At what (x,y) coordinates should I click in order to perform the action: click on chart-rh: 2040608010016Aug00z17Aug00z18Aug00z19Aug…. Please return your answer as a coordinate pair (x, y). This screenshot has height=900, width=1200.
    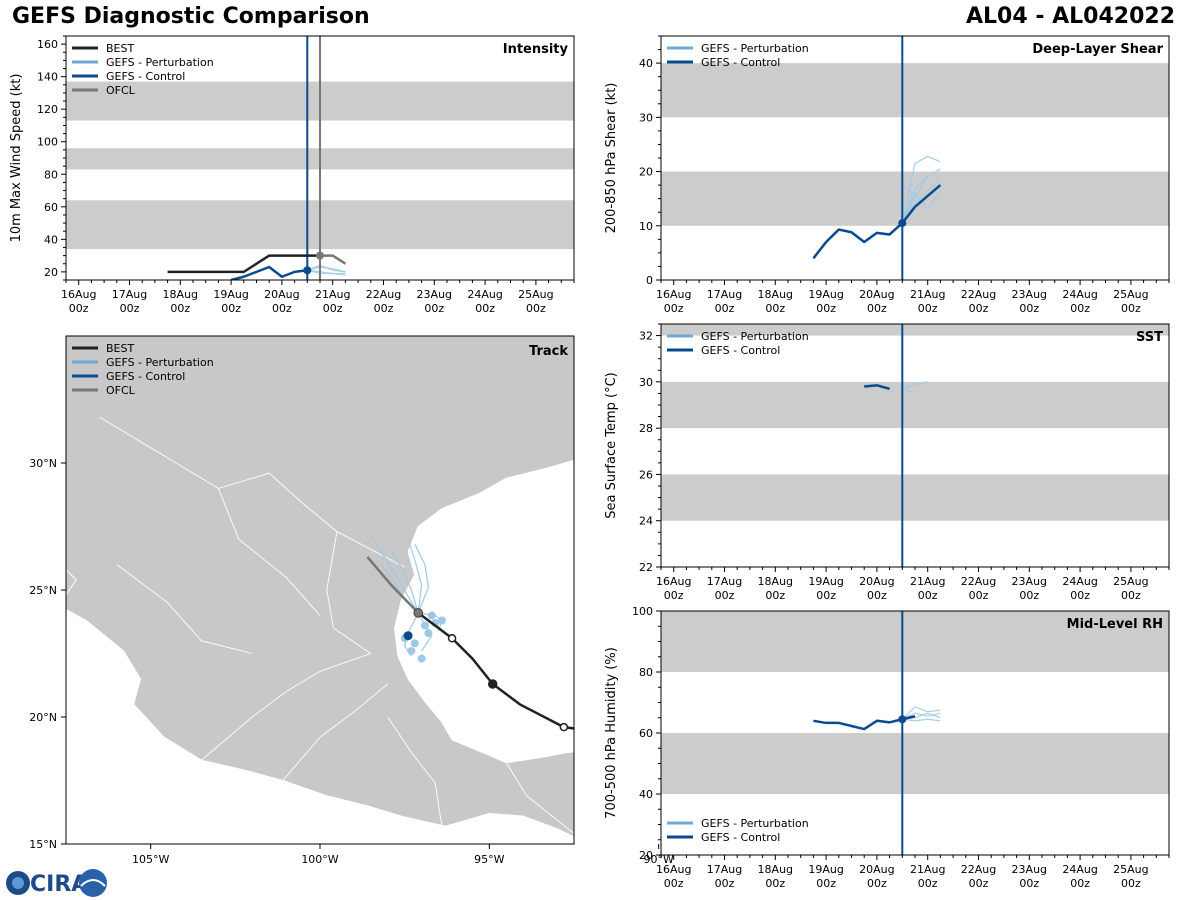
    Looking at the image, I should click on (887, 747).